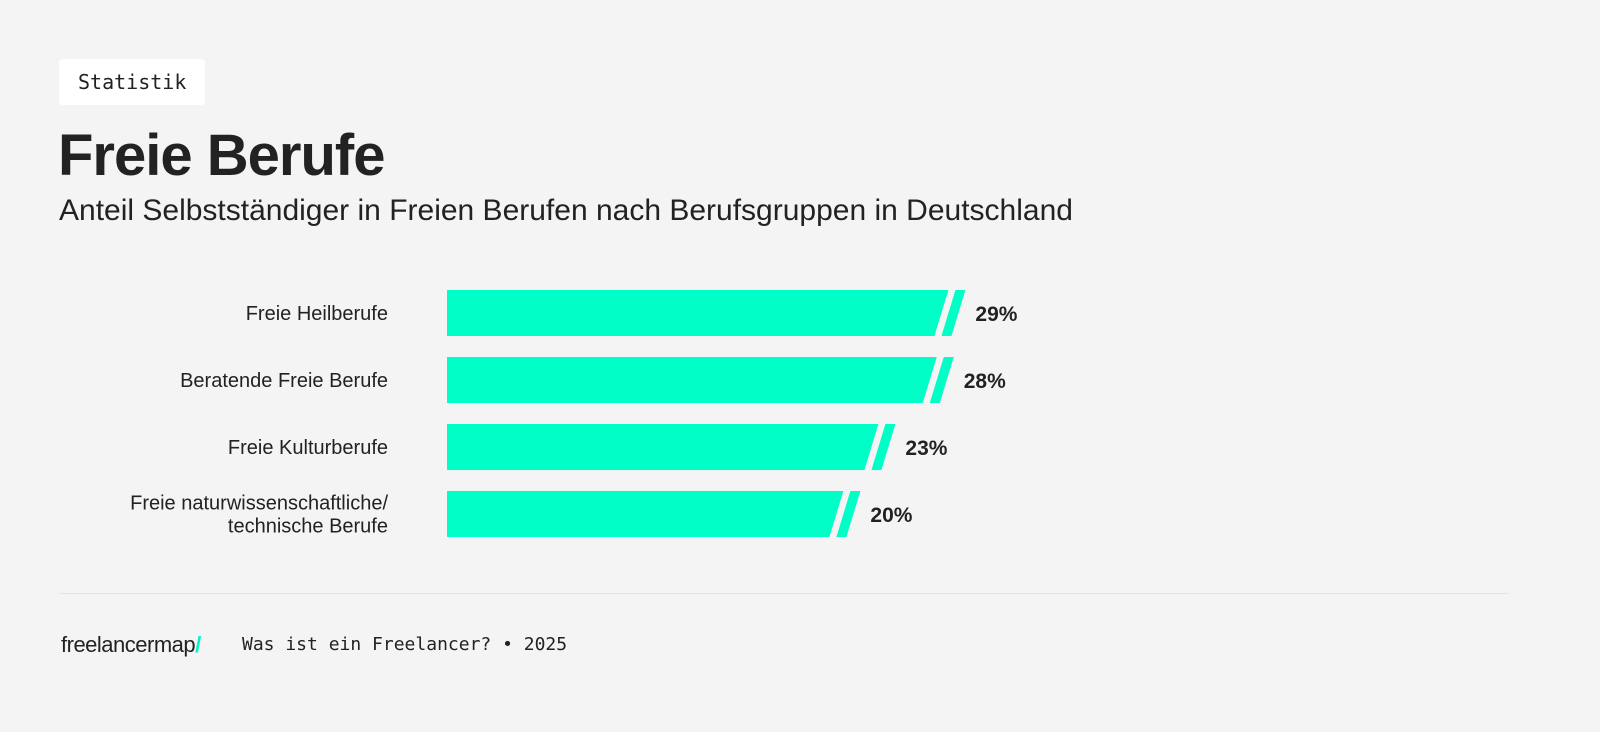 This screenshot has height=732, width=1600. Describe the element at coordinates (198, 644) in the screenshot. I see `logo-slash: /` at that location.